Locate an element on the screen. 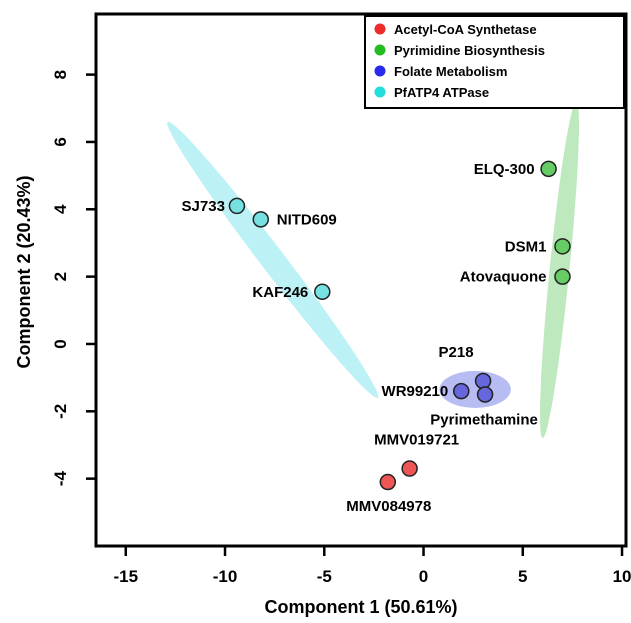 Image resolution: width=631 pixels, height=623 pixels. y-axis-ticks: -4 -2 0 2 4 6 8 is located at coordinates (73, 278).